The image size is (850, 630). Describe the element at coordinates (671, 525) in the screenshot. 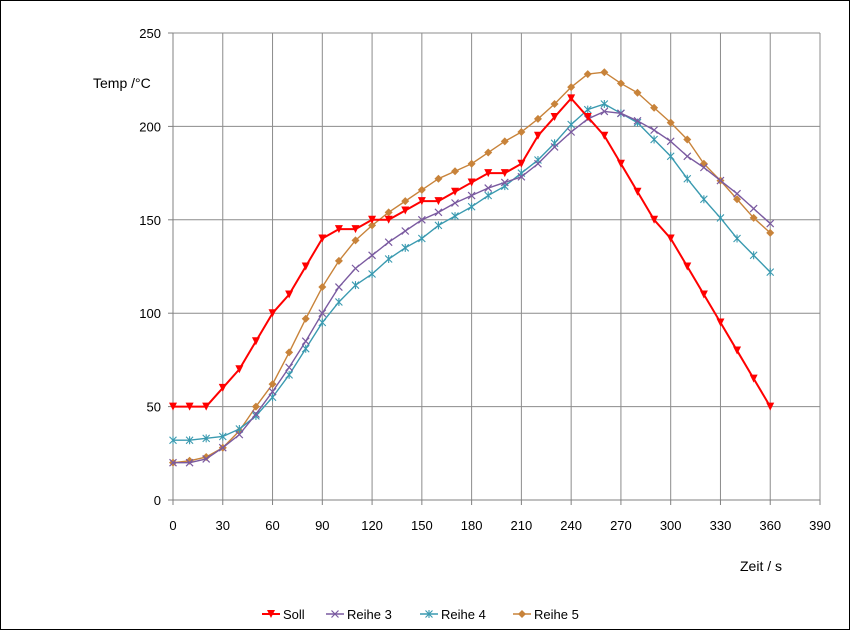

I see `x-tick-label: 300` at that location.